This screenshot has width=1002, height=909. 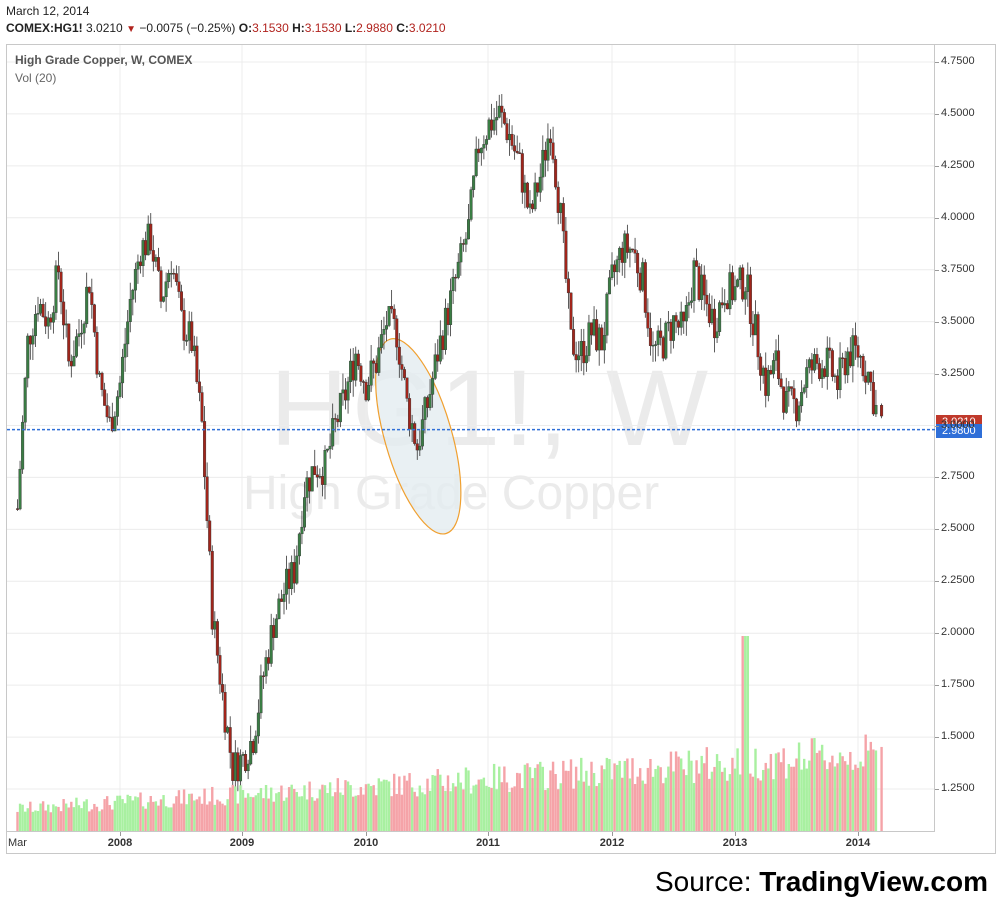 What do you see at coordinates (965, 438) in the screenshot?
I see `price-axis` at bounding box center [965, 438].